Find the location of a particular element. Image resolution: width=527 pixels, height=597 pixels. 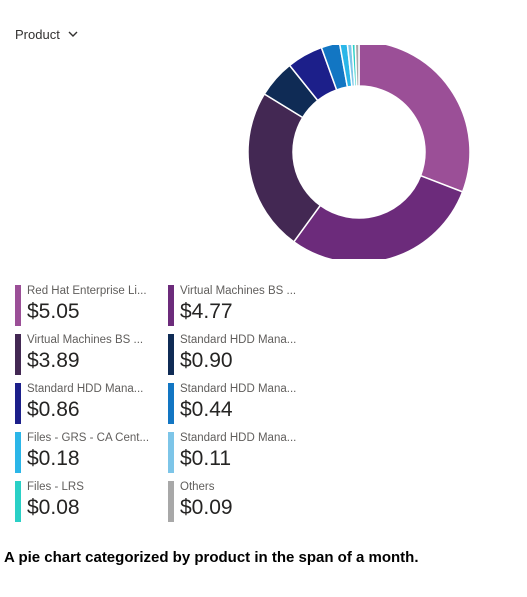

legend-item: Standard HDD Mana... $0.90 is located at coordinates (244, 354).